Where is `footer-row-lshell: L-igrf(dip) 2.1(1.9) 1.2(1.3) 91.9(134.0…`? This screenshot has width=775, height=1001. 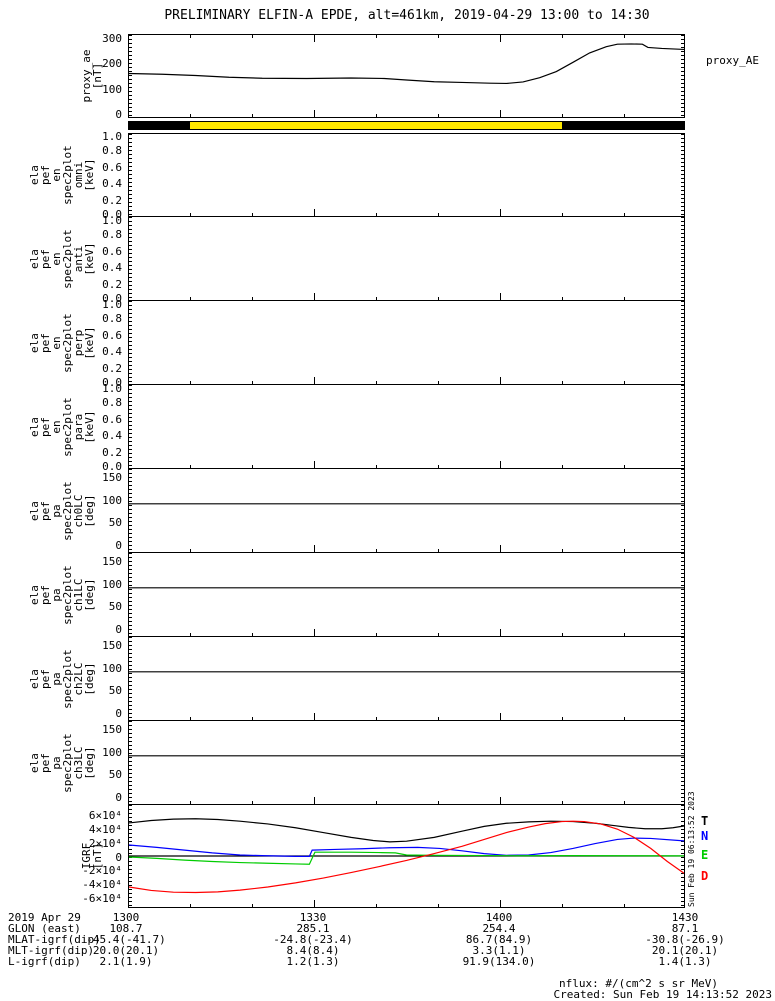
footer-row-lshell: L-igrf(dip) 2.1(1.9) 1.2(1.3) 91.9(134.0… is located at coordinates (387, 962).